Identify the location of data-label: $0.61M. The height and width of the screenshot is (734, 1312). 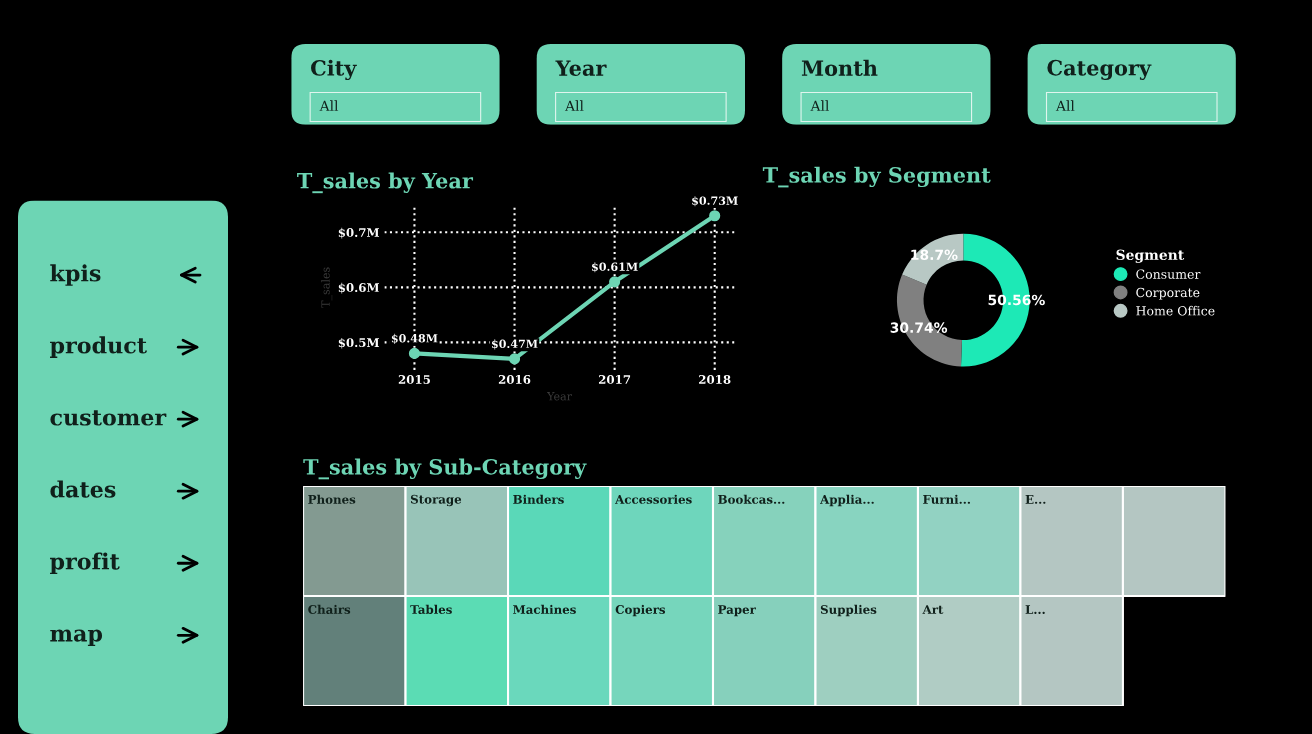
(615, 267).